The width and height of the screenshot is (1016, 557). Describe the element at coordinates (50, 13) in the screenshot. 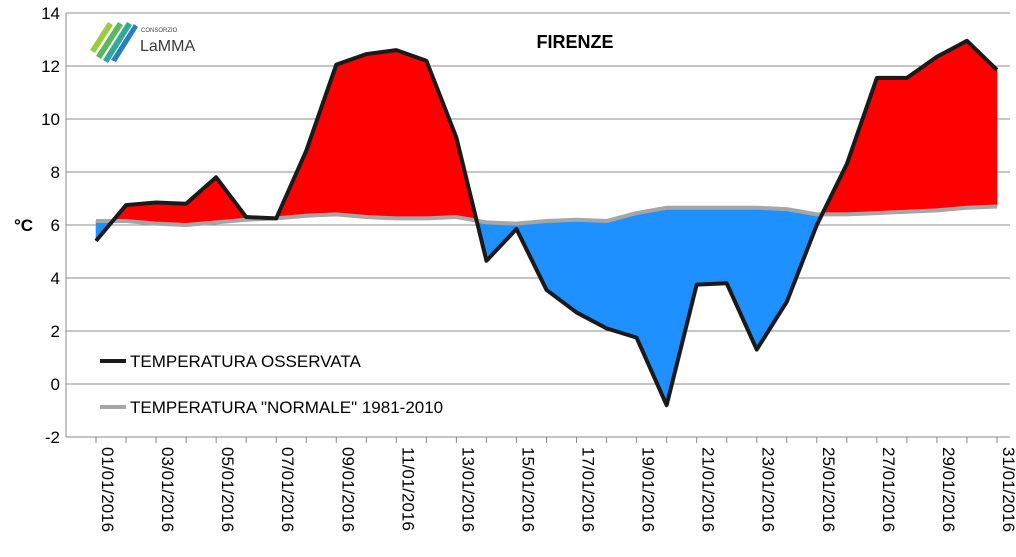

I see `y-tick-label: 14` at that location.